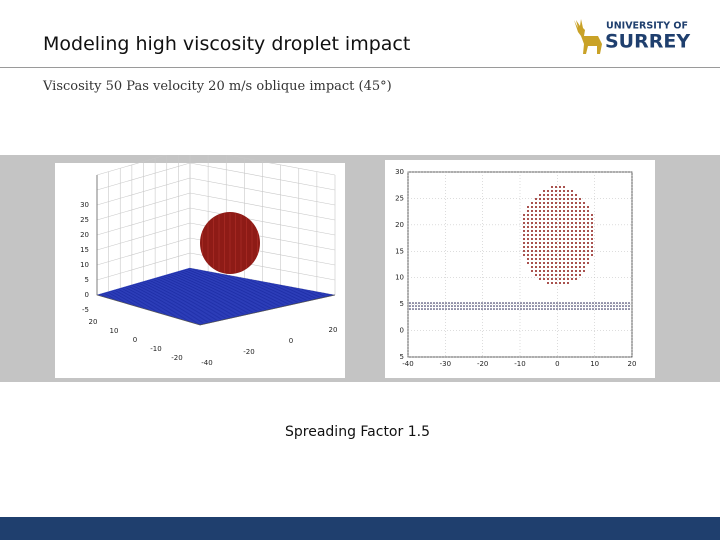  Describe the element at coordinates (482, 364) in the screenshot. I see `x-tick-label: -20` at that location.